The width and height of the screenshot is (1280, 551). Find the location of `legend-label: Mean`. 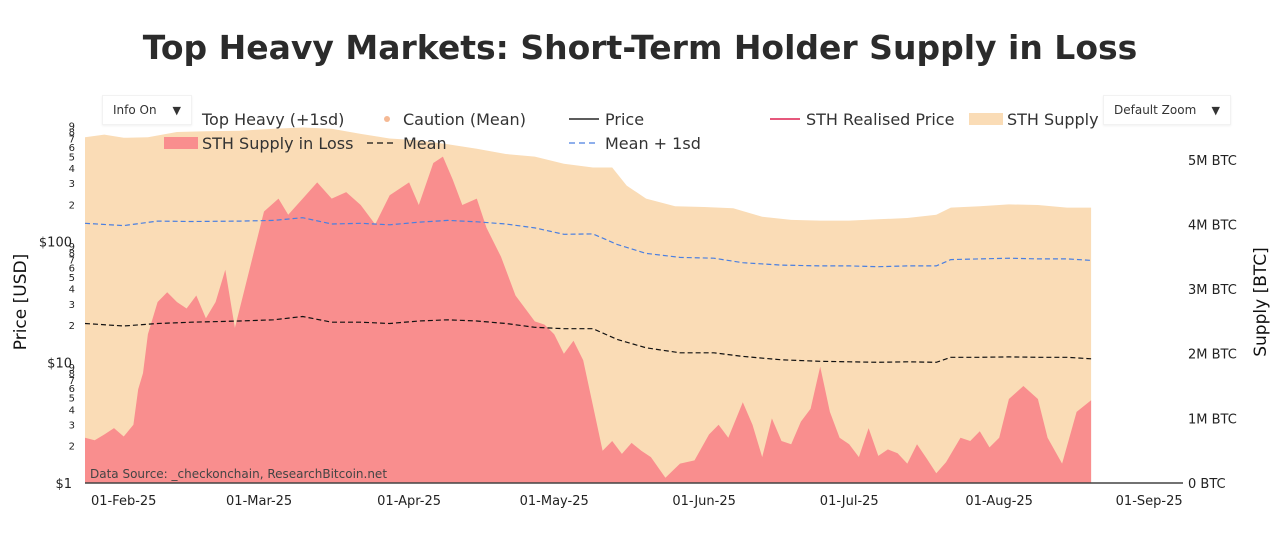

legend-label: Mean is located at coordinates (425, 143).